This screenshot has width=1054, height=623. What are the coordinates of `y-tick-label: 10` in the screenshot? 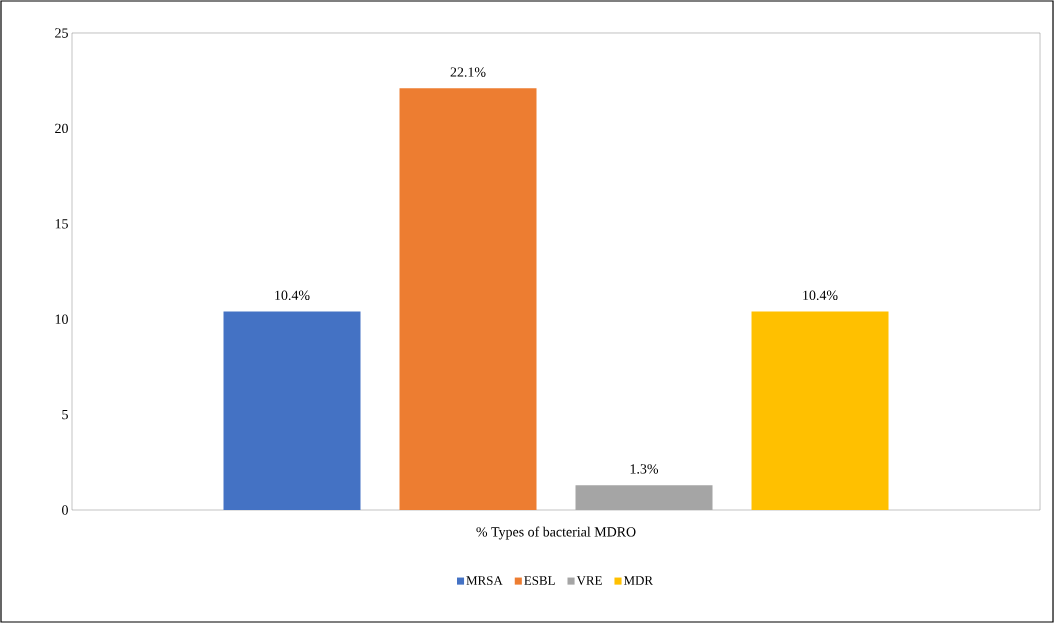 It's located at (61, 319).